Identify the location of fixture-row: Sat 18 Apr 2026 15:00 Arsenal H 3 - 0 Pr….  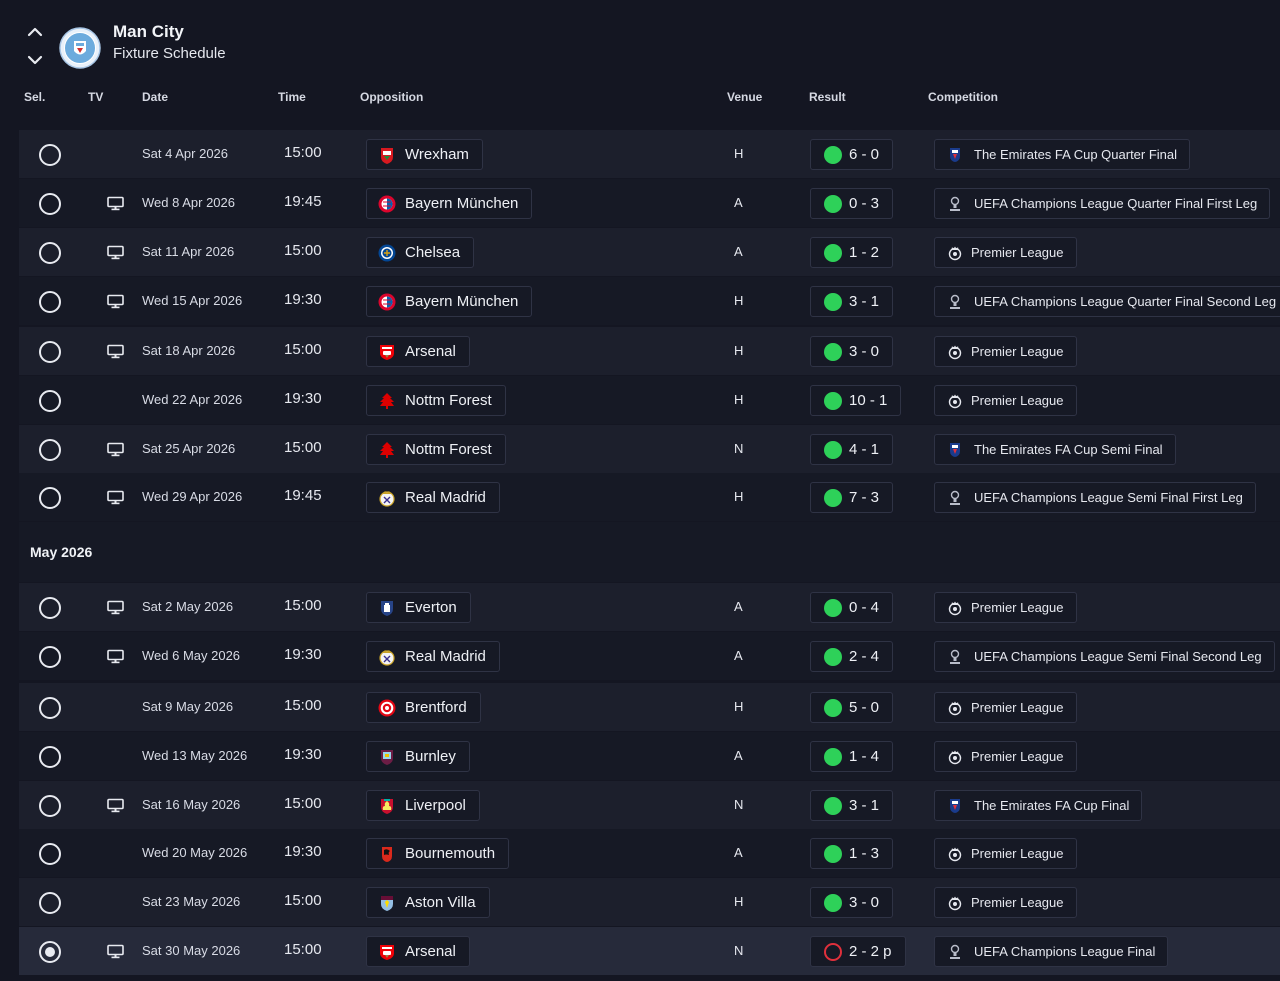
(649, 351).